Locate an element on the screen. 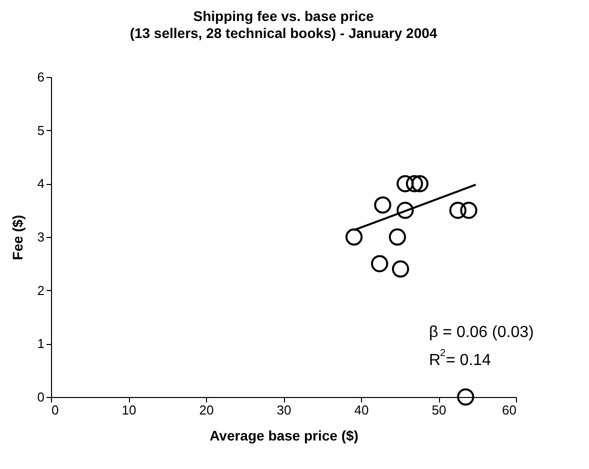 This screenshot has height=469, width=589. chart-subtitle: (13 sellers, 28 technical books) - January 2004 is located at coordinates (284, 33).